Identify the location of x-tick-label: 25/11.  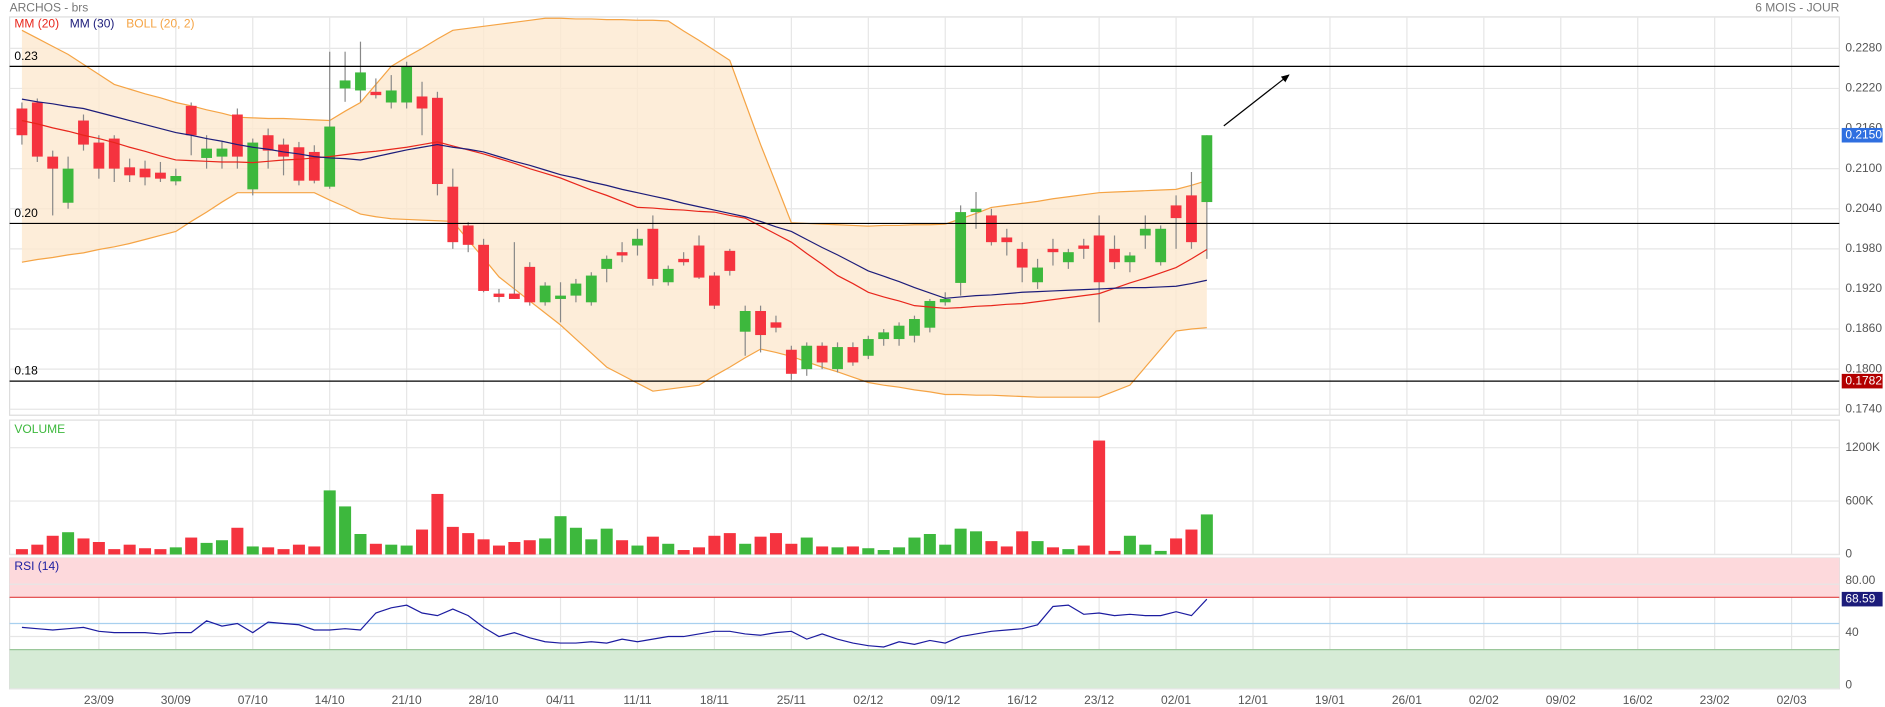
(791, 700).